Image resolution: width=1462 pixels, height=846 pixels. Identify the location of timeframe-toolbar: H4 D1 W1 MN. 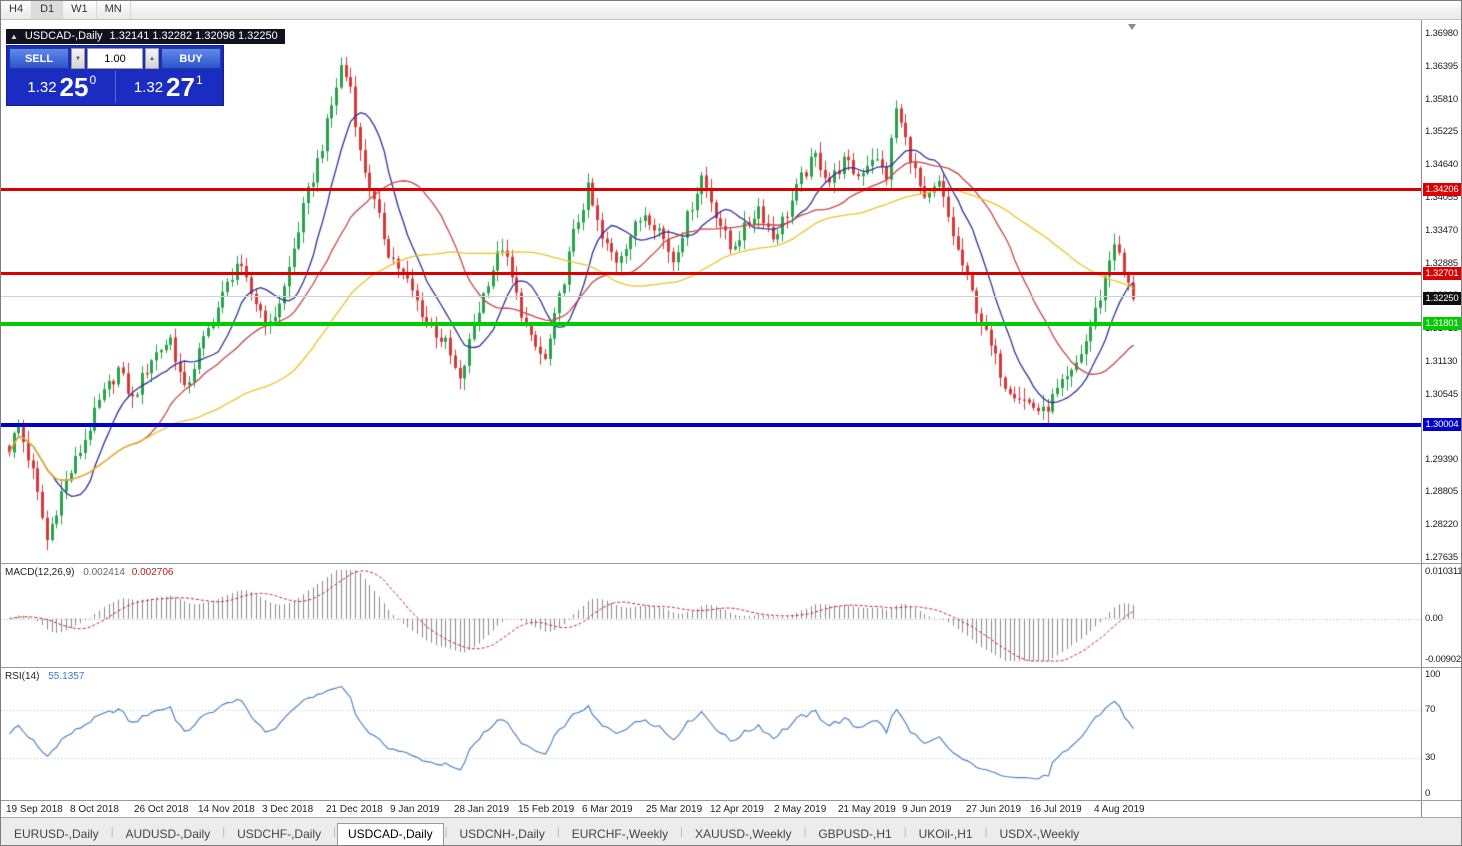
(731, 10).